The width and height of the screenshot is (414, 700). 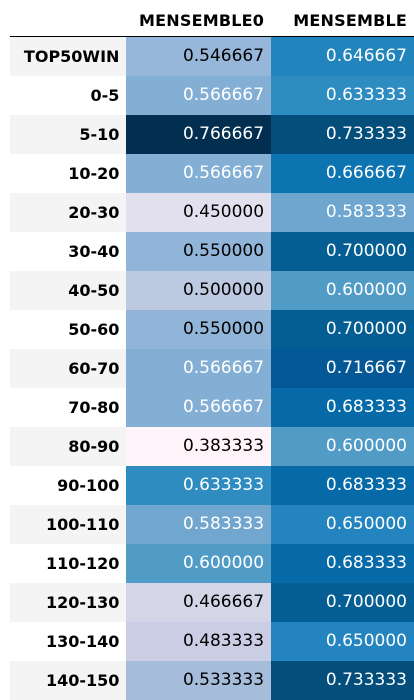 What do you see at coordinates (342, 56) in the screenshot?
I see `value-cell: 0.646667` at bounding box center [342, 56].